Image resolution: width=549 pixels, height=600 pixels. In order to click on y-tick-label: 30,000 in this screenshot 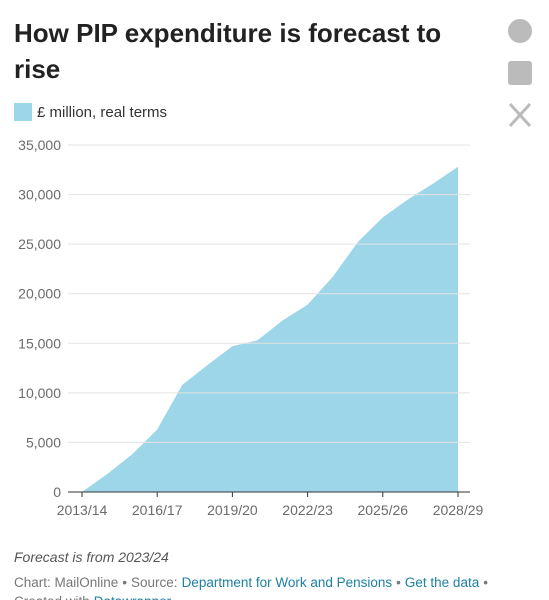, I will do `click(39, 195)`.